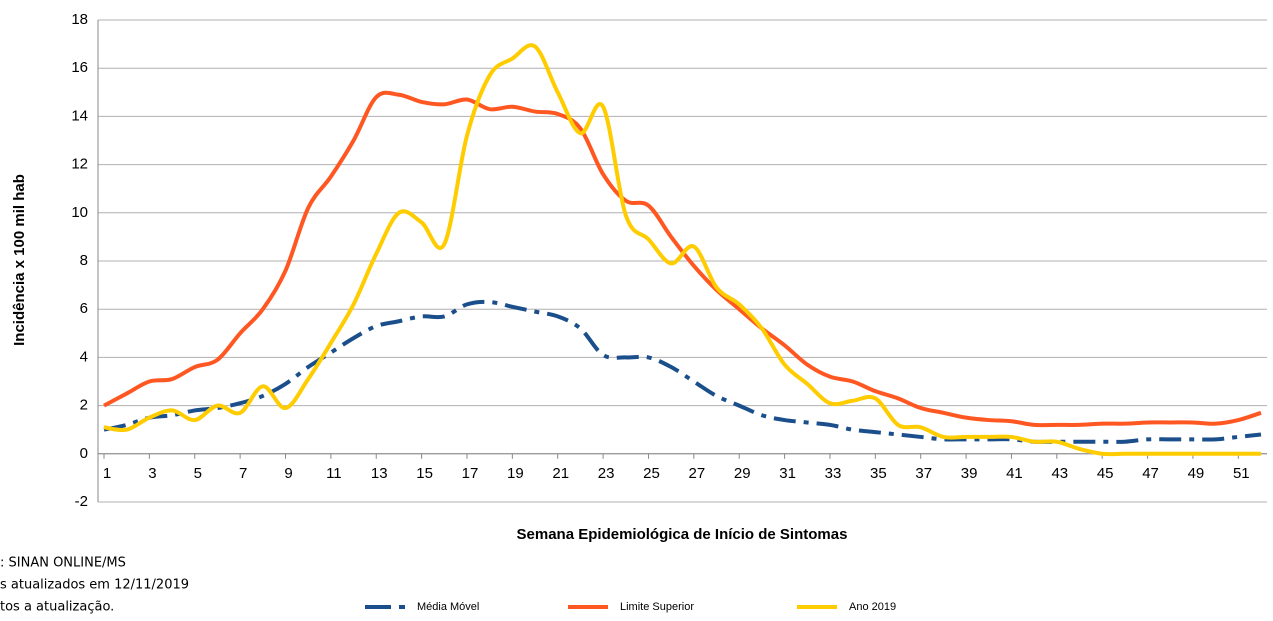 Image resolution: width=1273 pixels, height=621 pixels. What do you see at coordinates (84, 453) in the screenshot?
I see `y-tick-label: 0` at bounding box center [84, 453].